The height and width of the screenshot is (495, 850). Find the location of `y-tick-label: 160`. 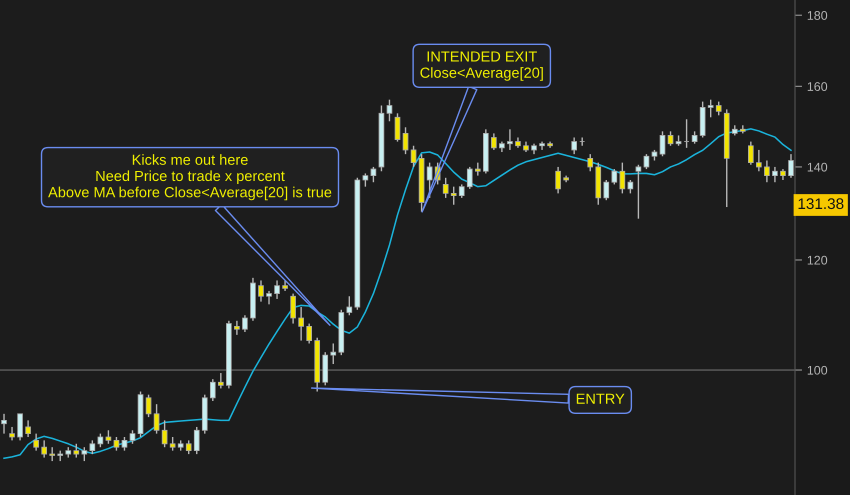

y-tick-label: 160 is located at coordinates (818, 86).